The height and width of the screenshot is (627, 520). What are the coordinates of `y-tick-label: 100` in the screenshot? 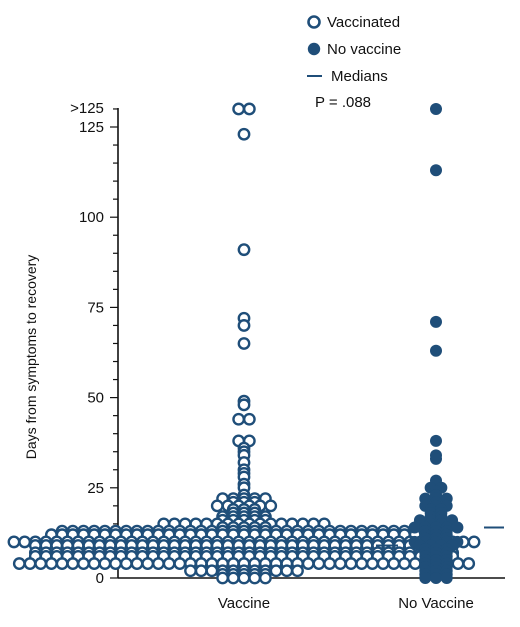 It's located at (91, 217).